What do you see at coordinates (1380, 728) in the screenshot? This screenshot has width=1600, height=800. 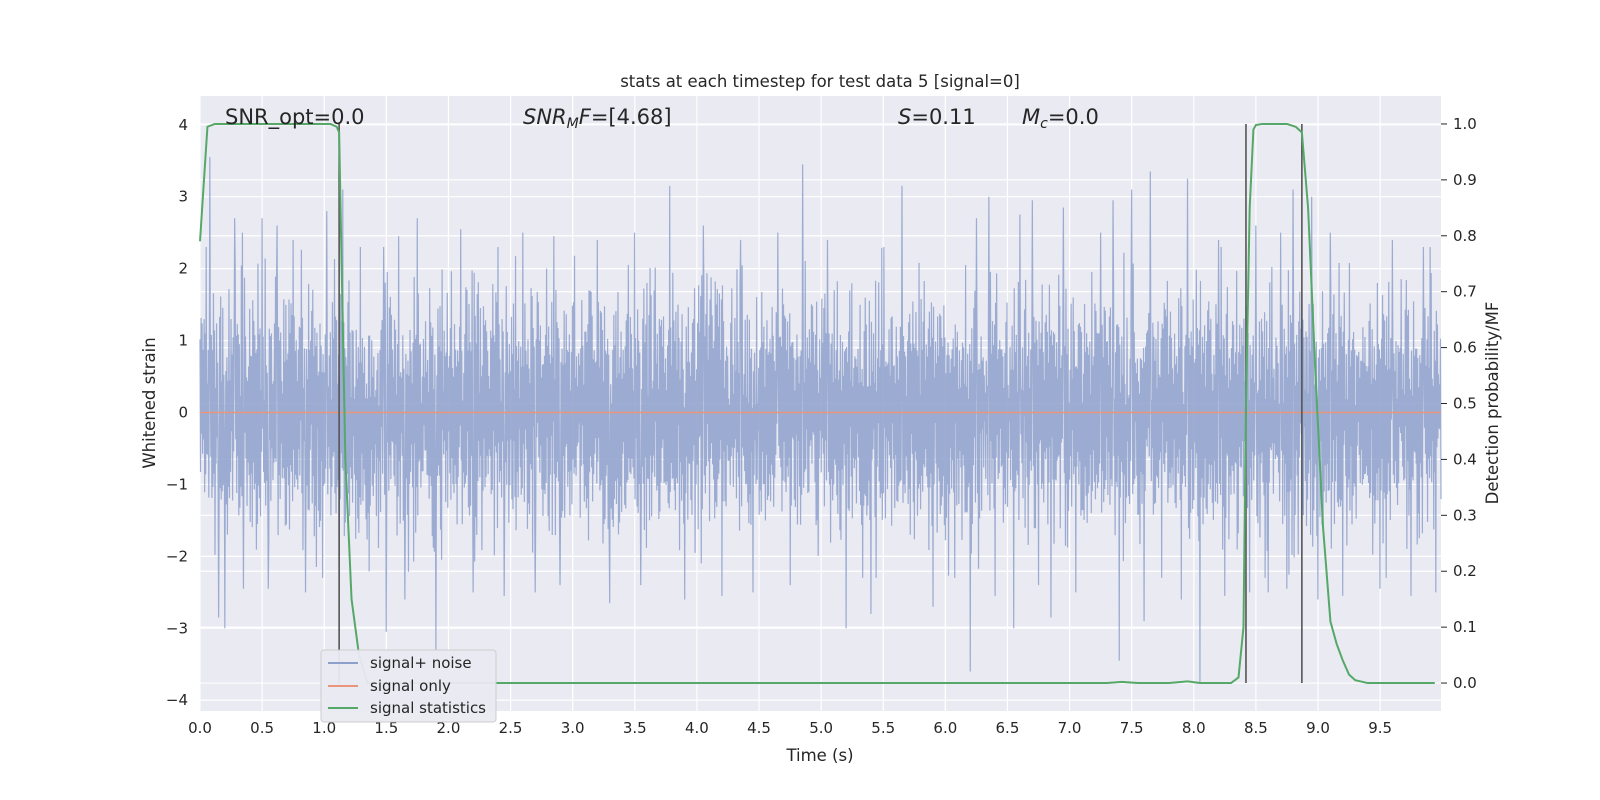 I see `x-tick-label: 9.5` at bounding box center [1380, 728].